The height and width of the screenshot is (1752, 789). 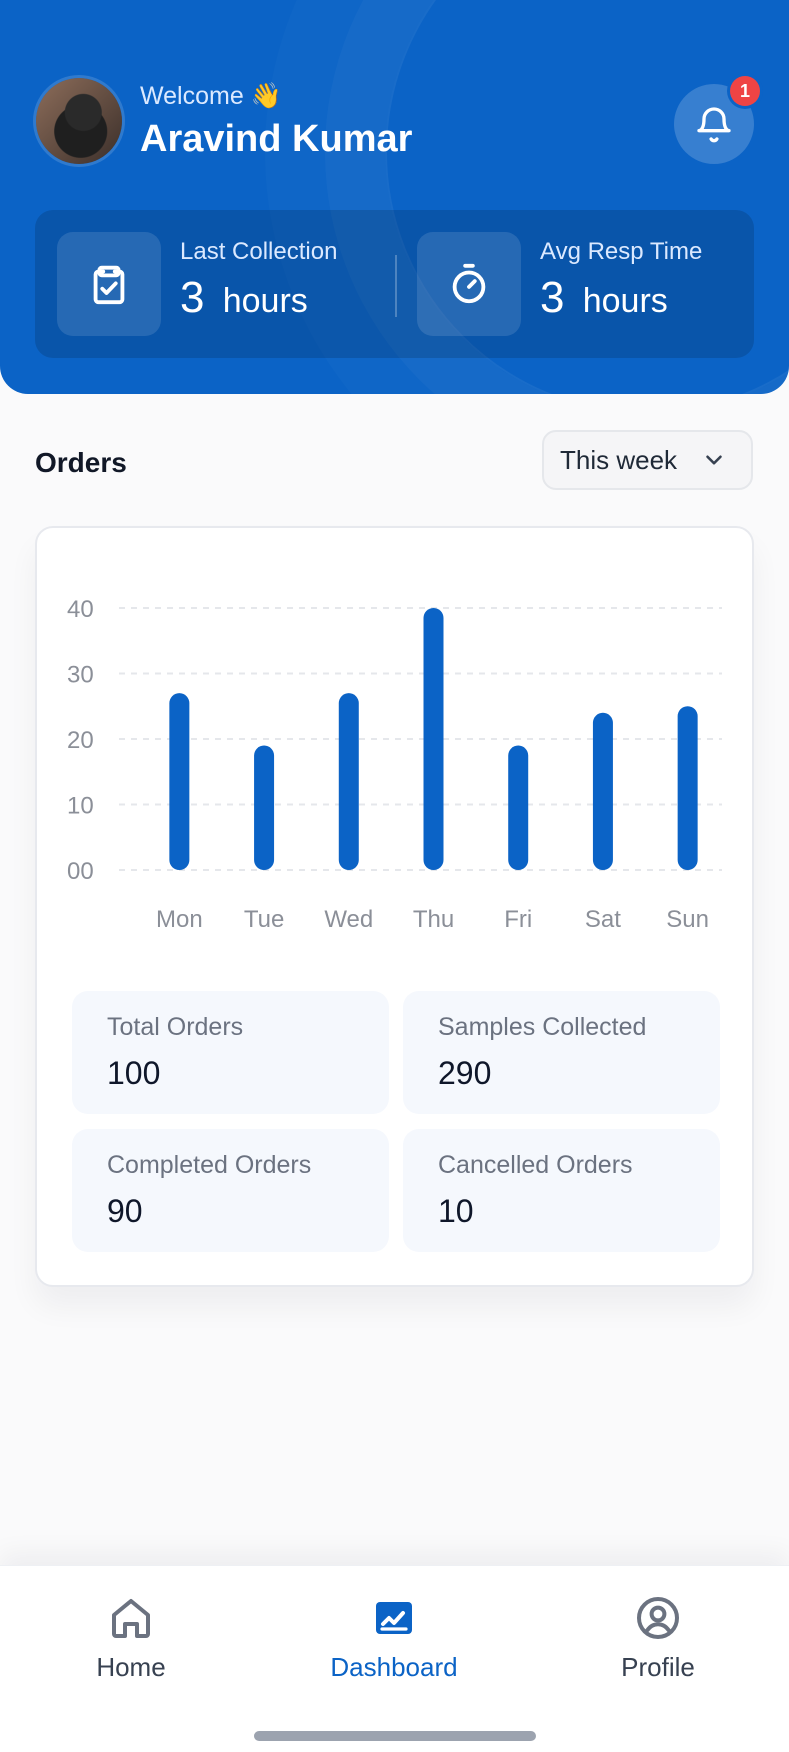 I want to click on last-collection-number: 3, so click(x=192, y=297).